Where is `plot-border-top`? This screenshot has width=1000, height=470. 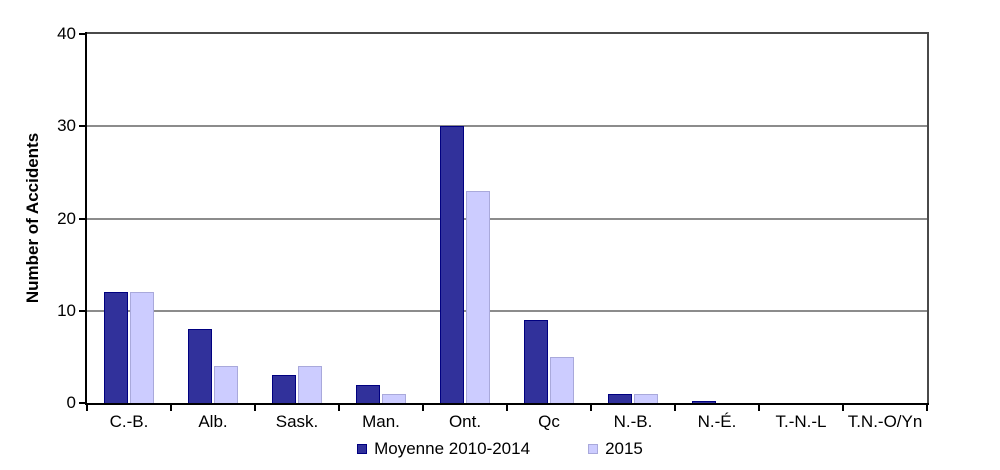 plot-border-top is located at coordinates (507, 33).